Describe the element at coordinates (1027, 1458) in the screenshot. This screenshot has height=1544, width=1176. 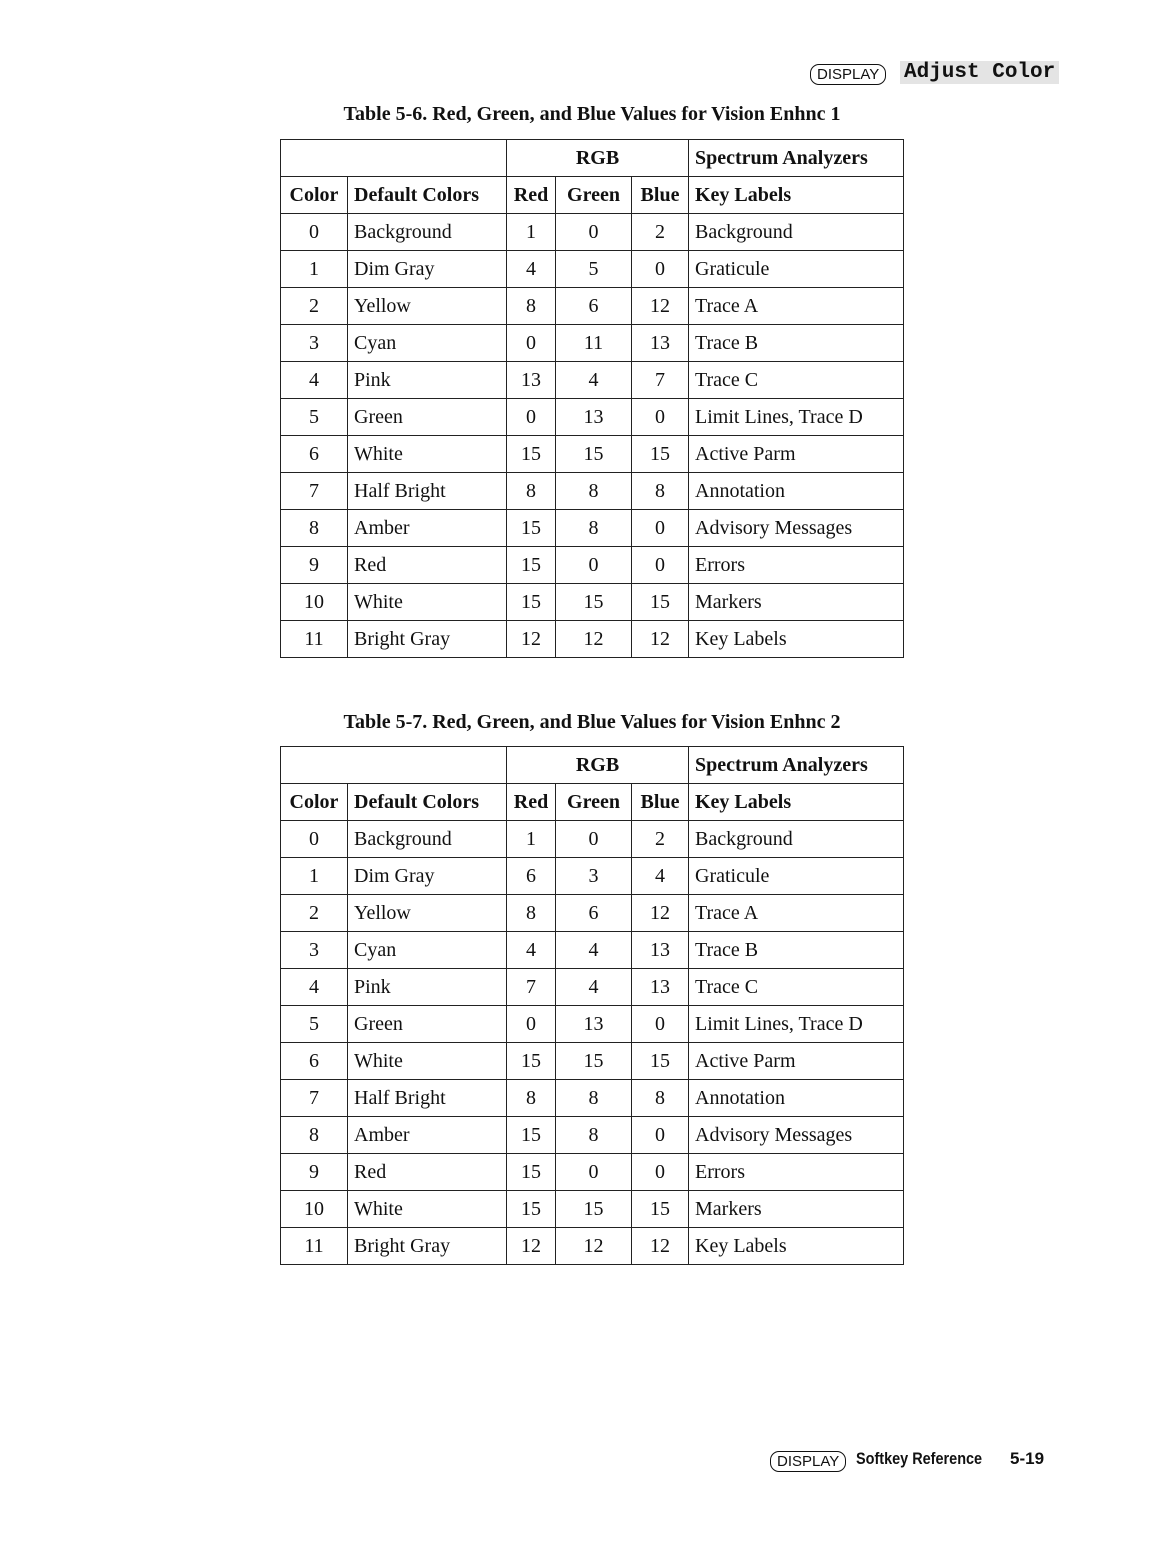
I see `page-number: 5-19` at that location.